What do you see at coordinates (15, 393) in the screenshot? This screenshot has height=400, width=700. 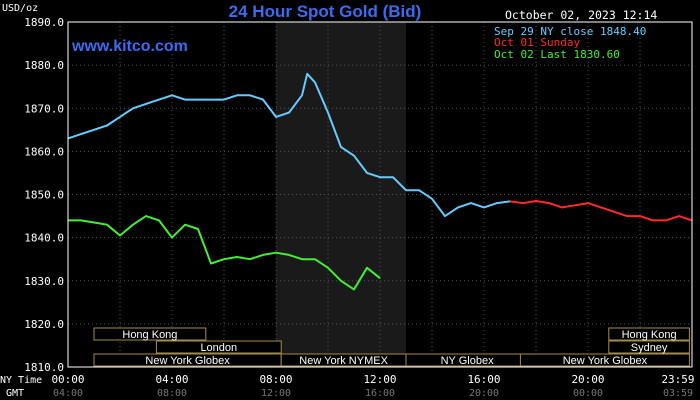 I see `x-axis-gmt-label: GMT` at bounding box center [15, 393].